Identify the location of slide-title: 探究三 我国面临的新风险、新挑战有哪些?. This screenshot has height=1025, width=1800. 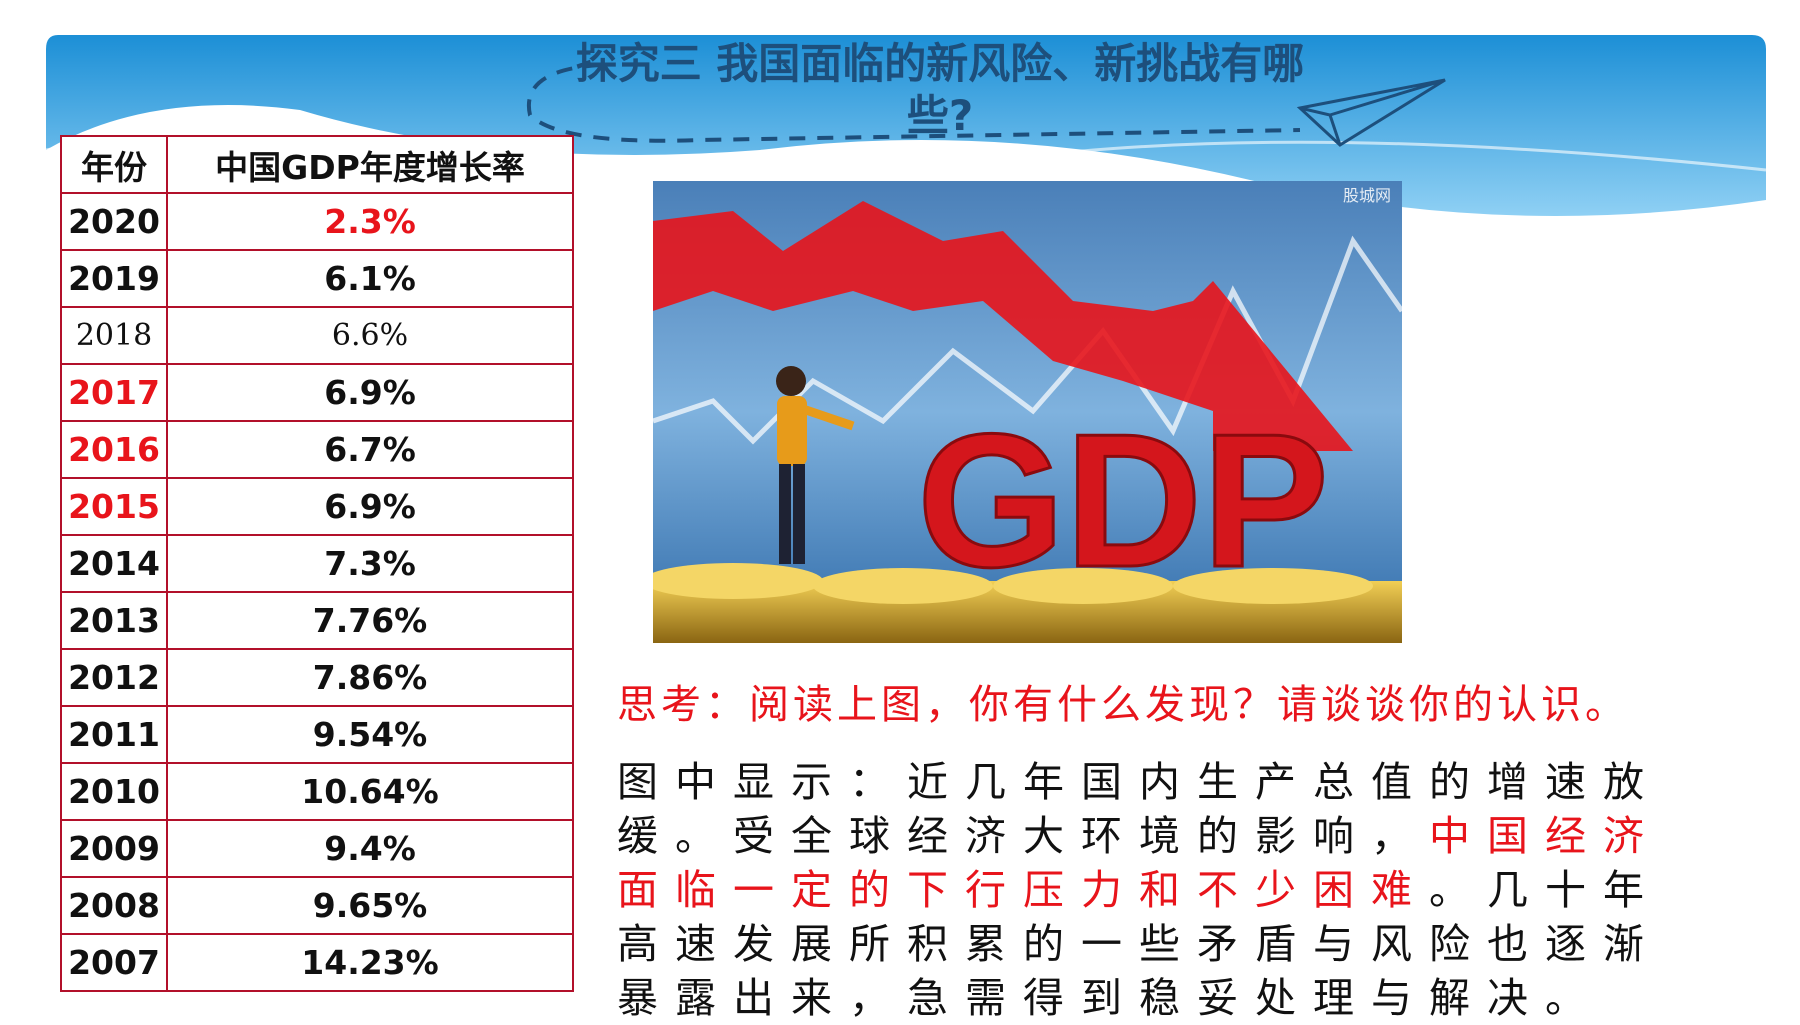
(940, 89).